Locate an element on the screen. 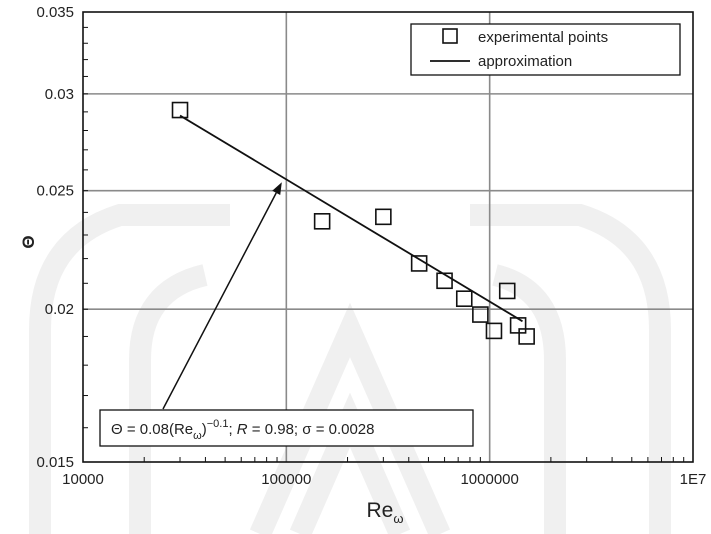  legend-entry-experimental: experimental points is located at coordinates (543, 37).